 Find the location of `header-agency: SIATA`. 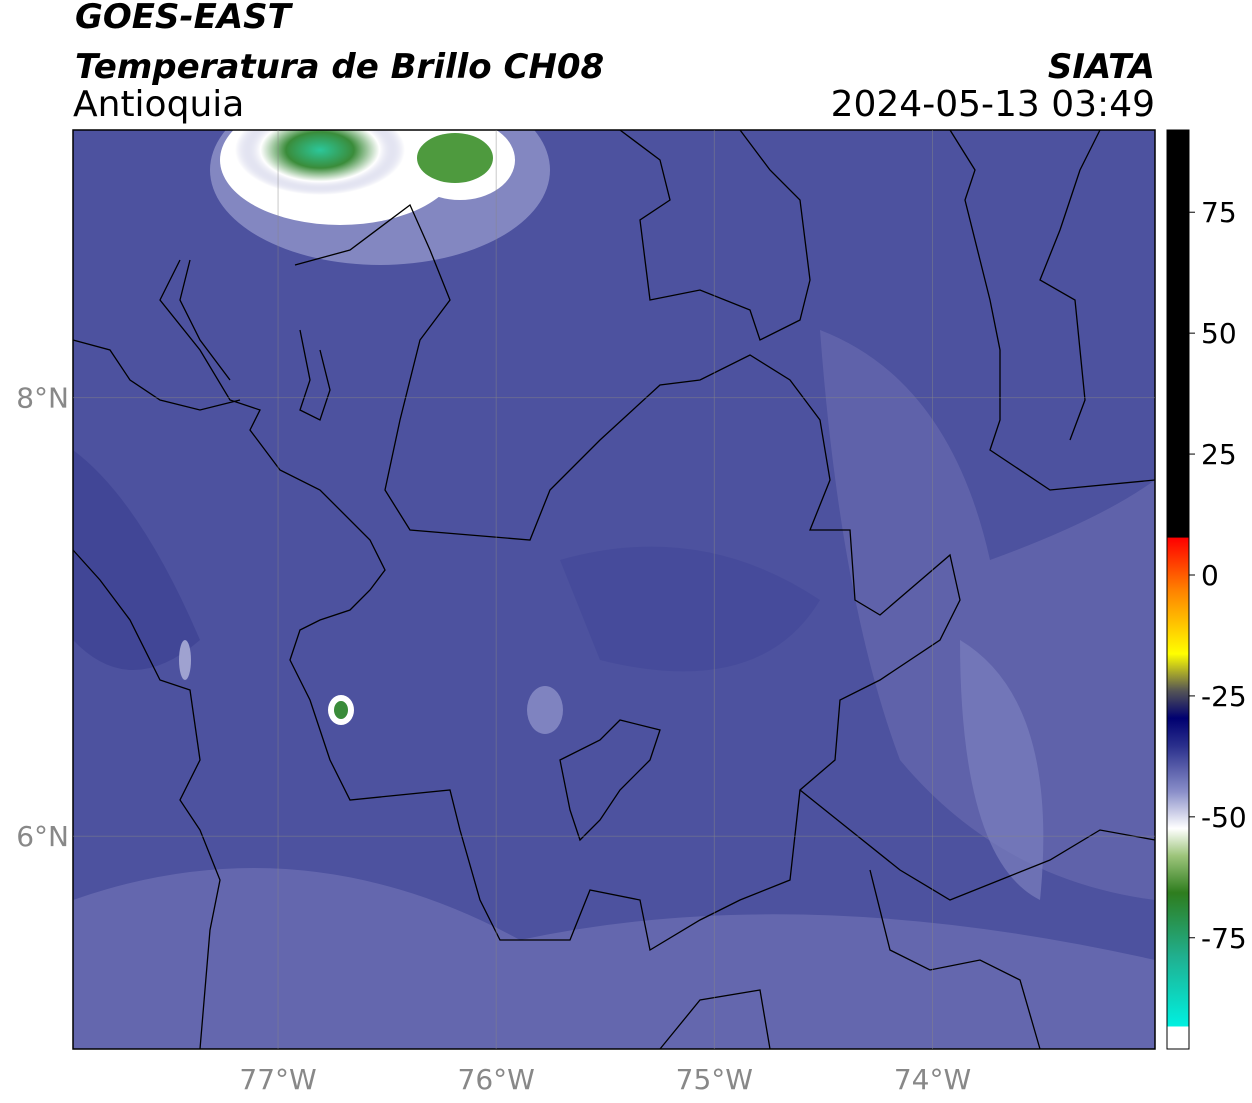

header-agency: SIATA is located at coordinates (1101, 67).